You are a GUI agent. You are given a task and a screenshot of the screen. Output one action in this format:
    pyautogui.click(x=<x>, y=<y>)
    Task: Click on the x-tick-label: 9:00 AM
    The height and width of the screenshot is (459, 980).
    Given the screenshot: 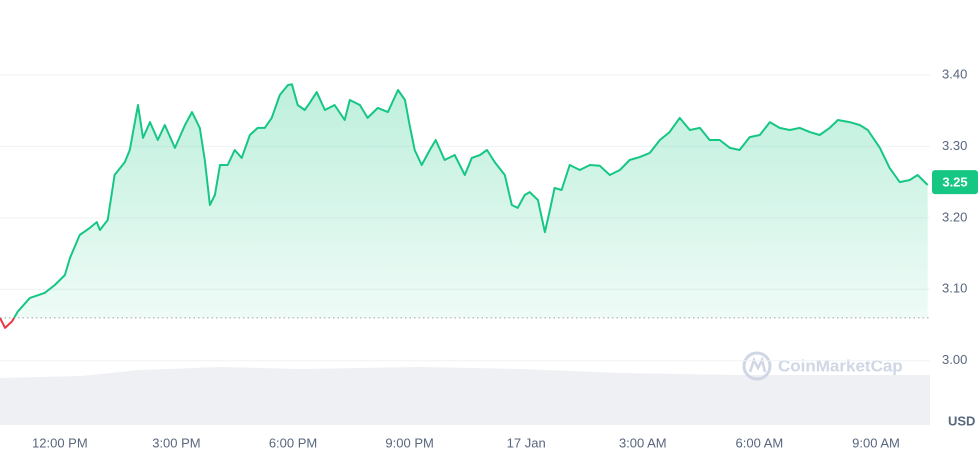 What is the action you would take?
    pyautogui.click(x=876, y=442)
    